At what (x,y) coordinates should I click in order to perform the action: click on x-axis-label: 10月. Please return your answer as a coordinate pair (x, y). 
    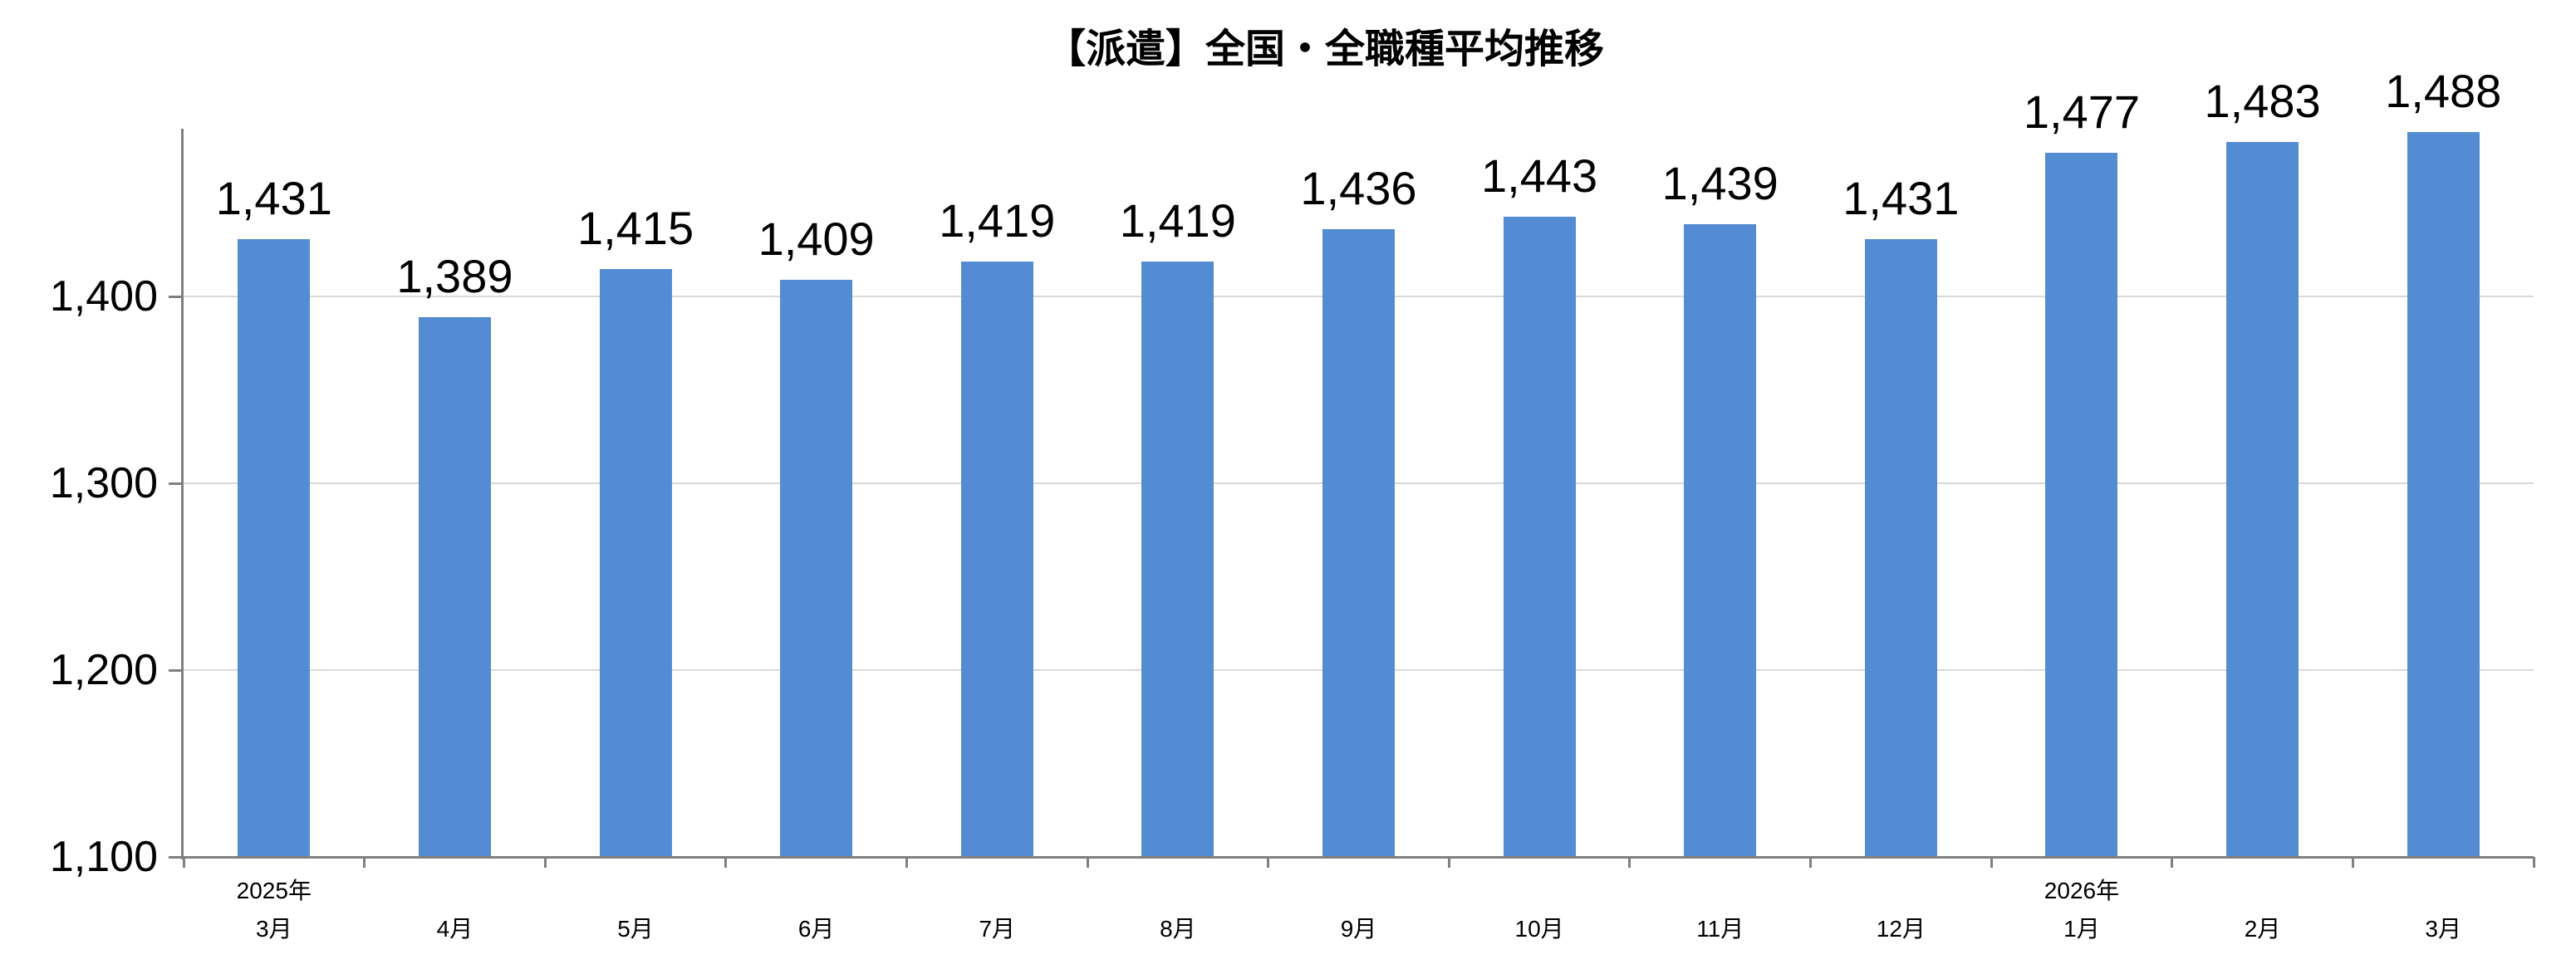
    Looking at the image, I should click on (1539, 929).